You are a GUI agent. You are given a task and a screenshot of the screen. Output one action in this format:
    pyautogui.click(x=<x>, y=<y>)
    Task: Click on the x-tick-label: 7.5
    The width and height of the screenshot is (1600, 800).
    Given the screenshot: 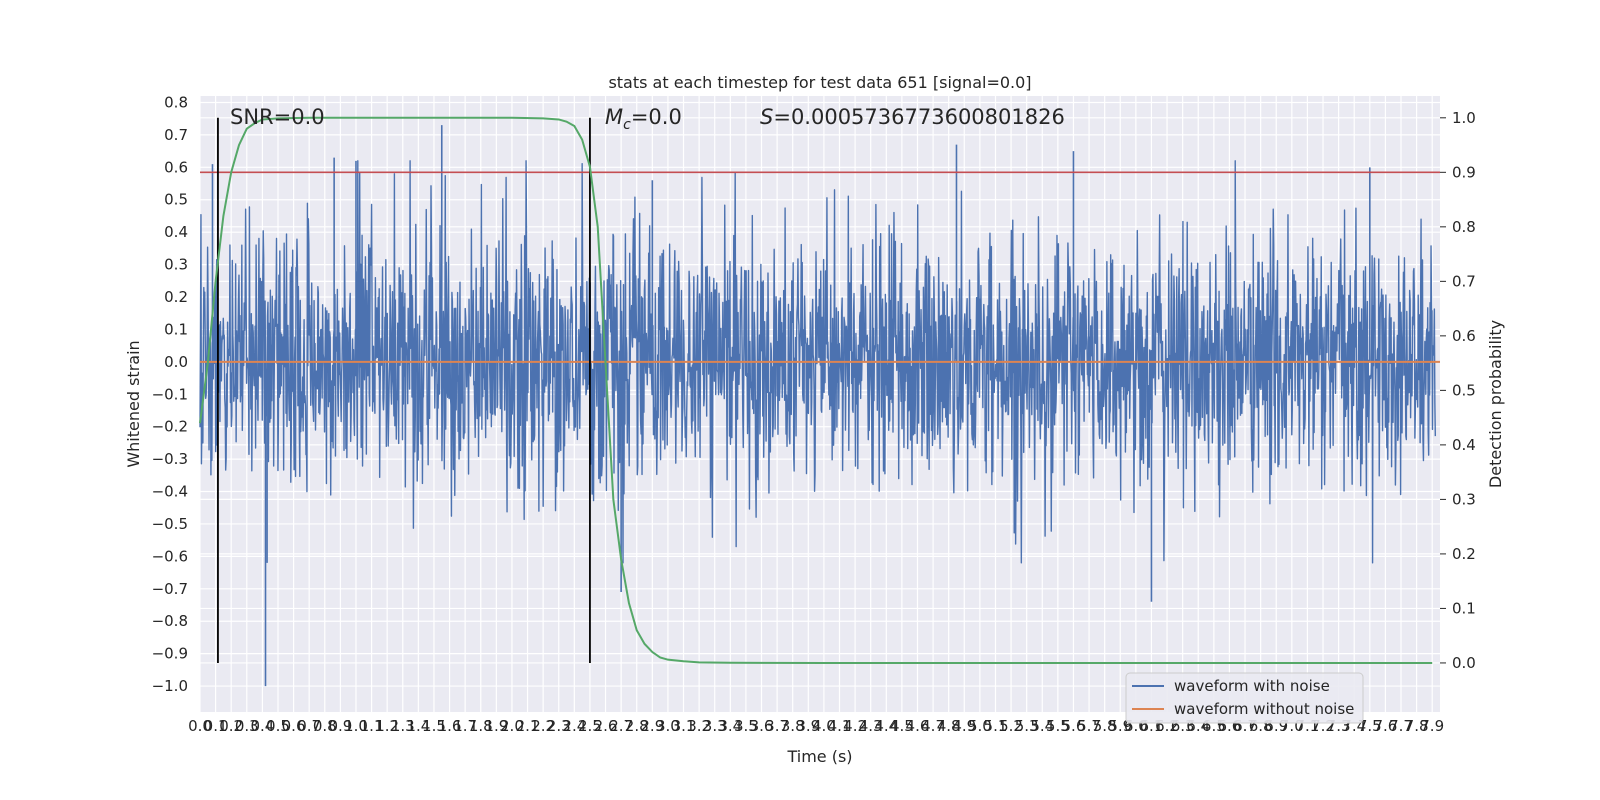 What is the action you would take?
    pyautogui.click(x=1370, y=726)
    